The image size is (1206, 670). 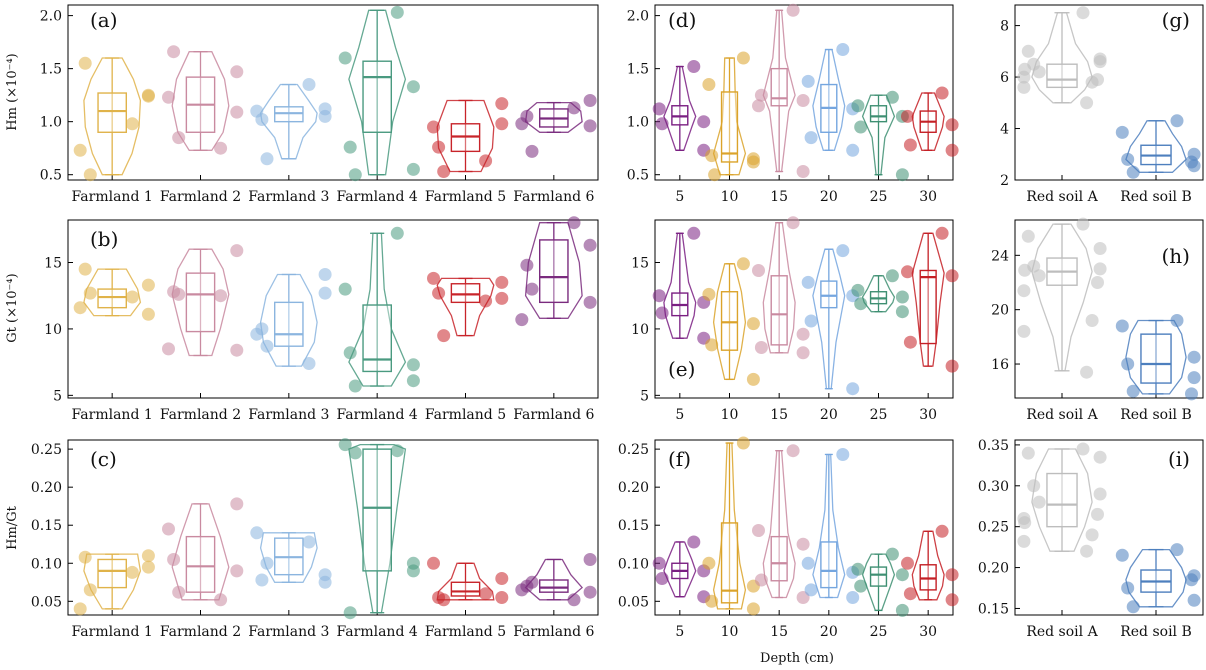 What do you see at coordinates (993, 528) in the screenshot?
I see `y-tick-label: 0.25` at bounding box center [993, 528].